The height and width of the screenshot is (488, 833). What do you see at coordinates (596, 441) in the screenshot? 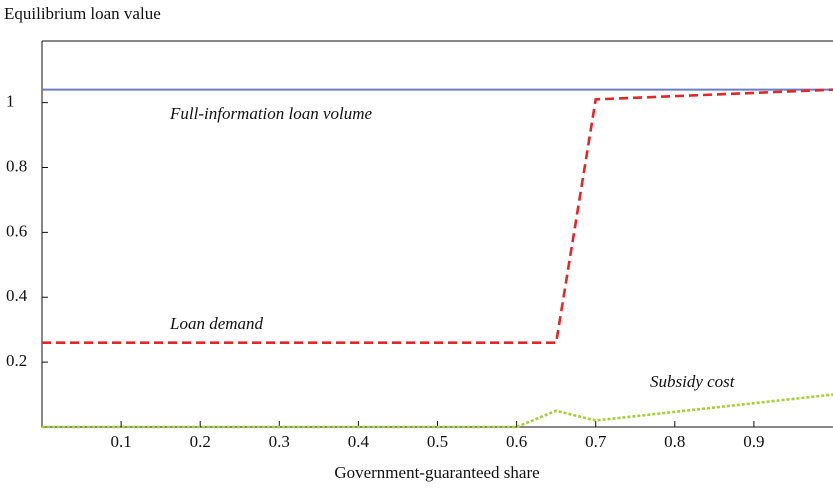
I see `x-tick-label: 0.7` at bounding box center [596, 441].